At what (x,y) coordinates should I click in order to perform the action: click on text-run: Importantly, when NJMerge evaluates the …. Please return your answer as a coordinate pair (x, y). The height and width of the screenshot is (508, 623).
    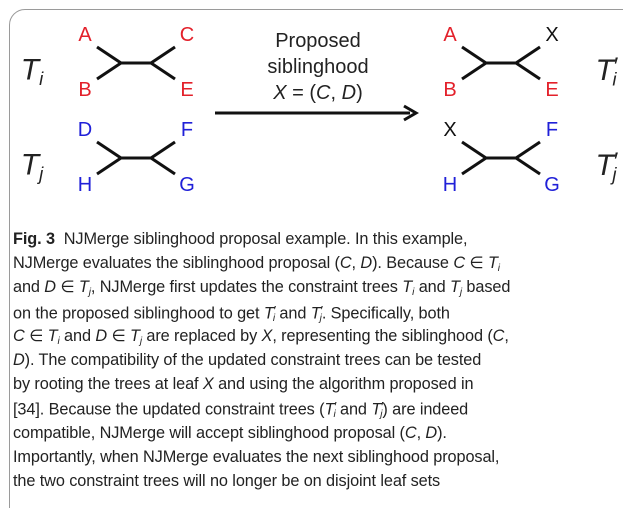
    Looking at the image, I should click on (256, 456).